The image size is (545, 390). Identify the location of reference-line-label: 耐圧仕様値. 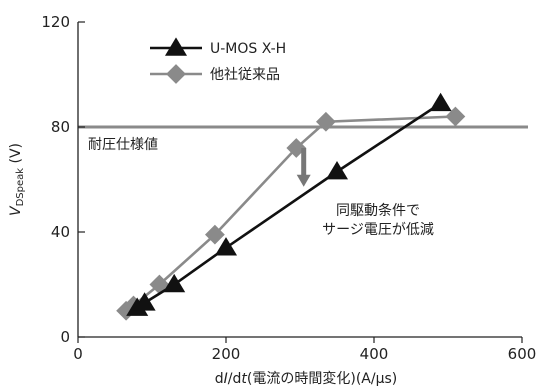
(123, 145).